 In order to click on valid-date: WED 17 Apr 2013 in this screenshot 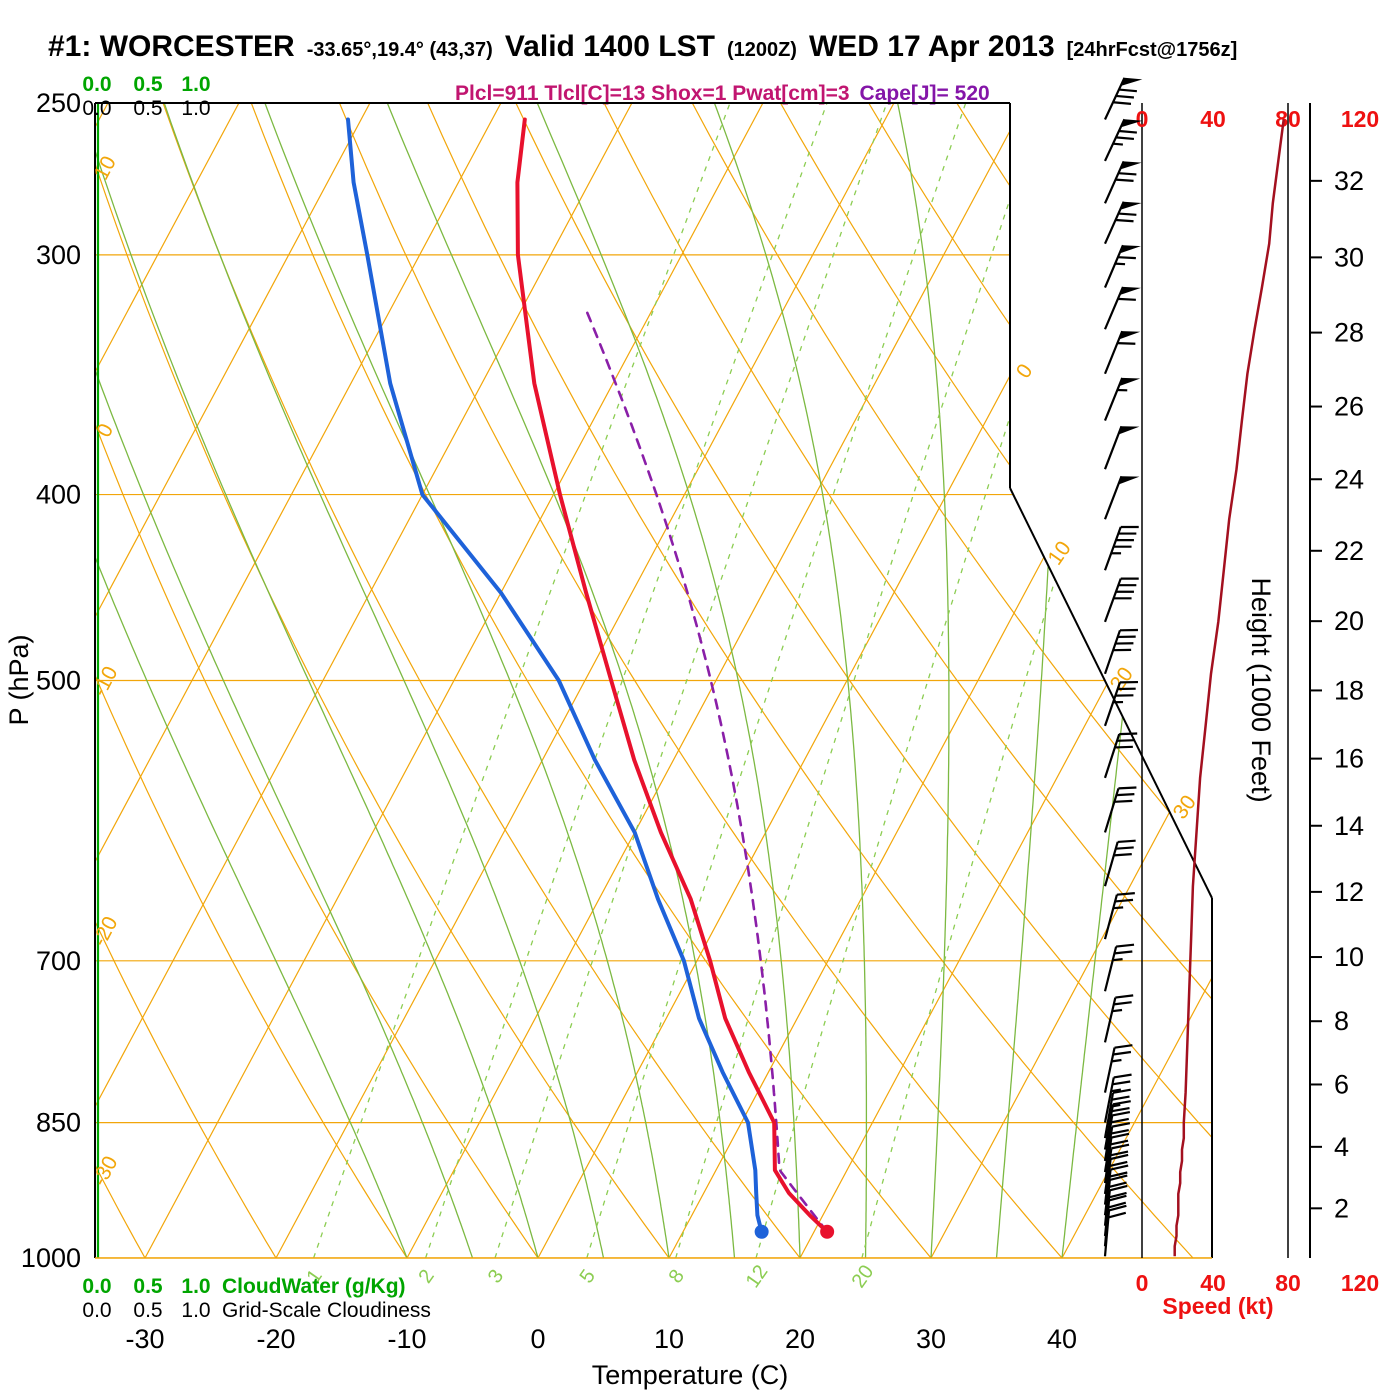, I will do `click(931, 46)`.